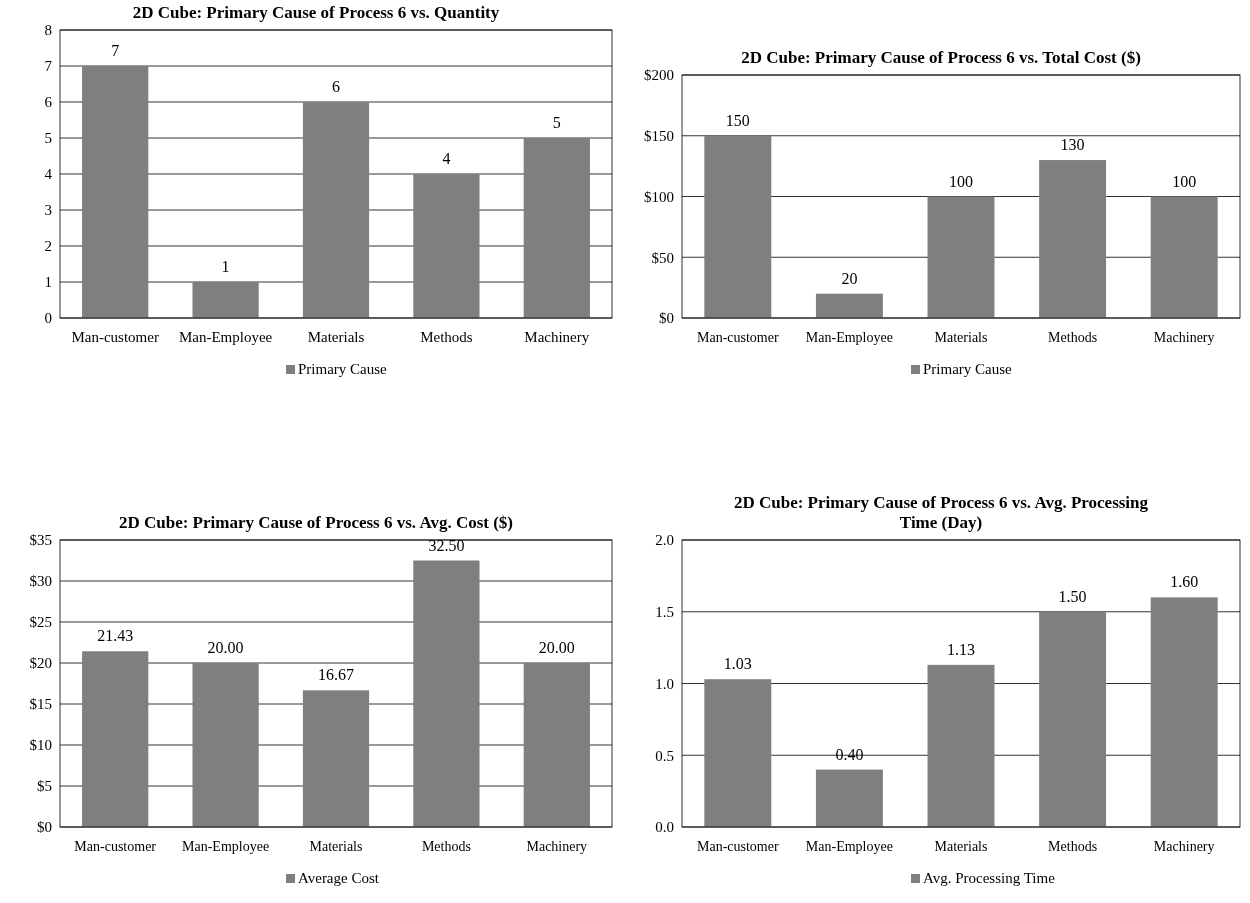  I want to click on y-tick-label: 1.5, so click(664, 612).